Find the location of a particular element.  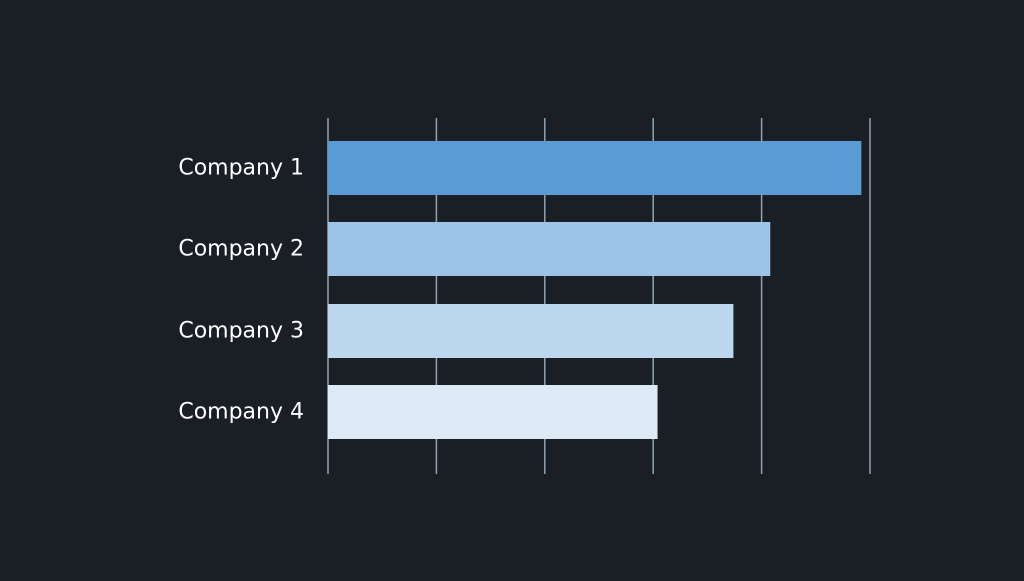

category-labels: Company 1 Company 2 Company 3 Company 4 is located at coordinates (241, 290).